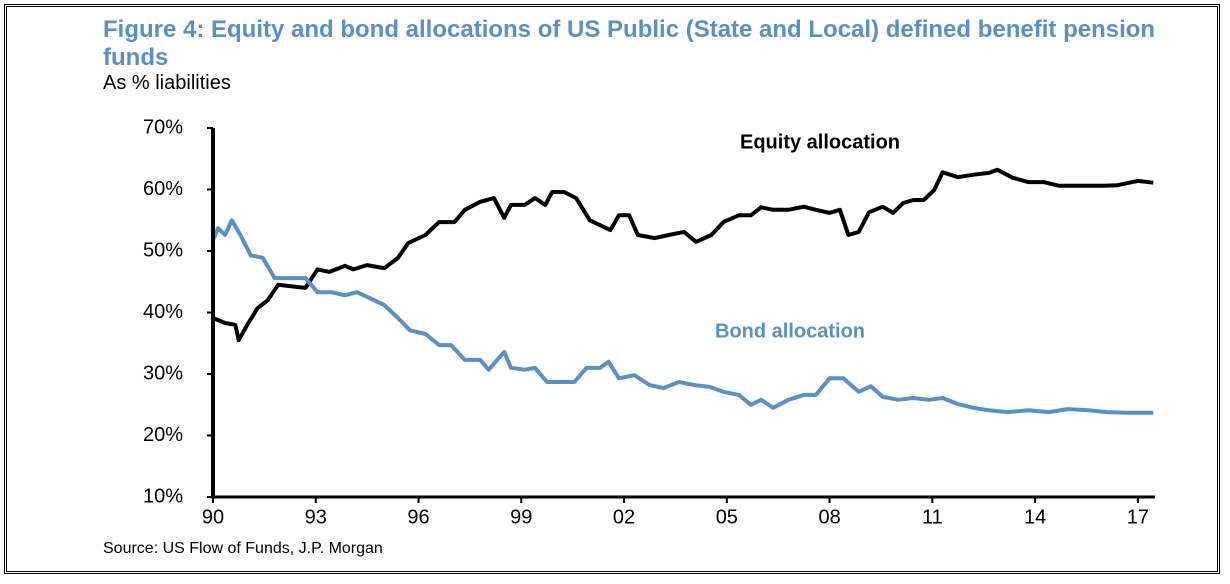  I want to click on x-tick-label: 14, so click(1035, 517).